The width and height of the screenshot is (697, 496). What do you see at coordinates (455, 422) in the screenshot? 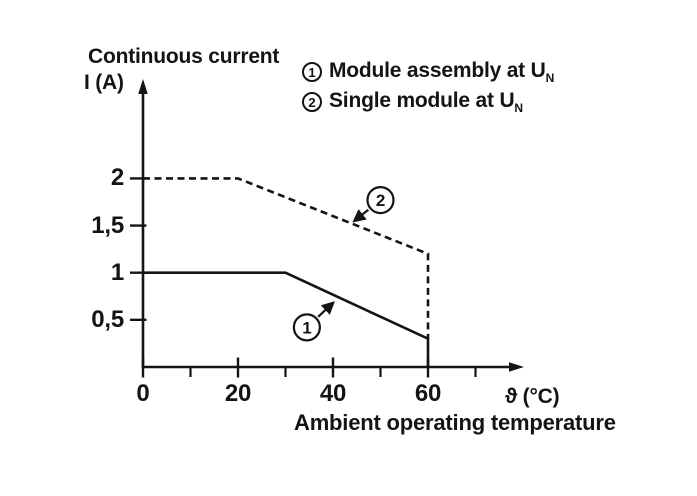
I see `x-axis-caption: Ambient operating temperature` at bounding box center [455, 422].